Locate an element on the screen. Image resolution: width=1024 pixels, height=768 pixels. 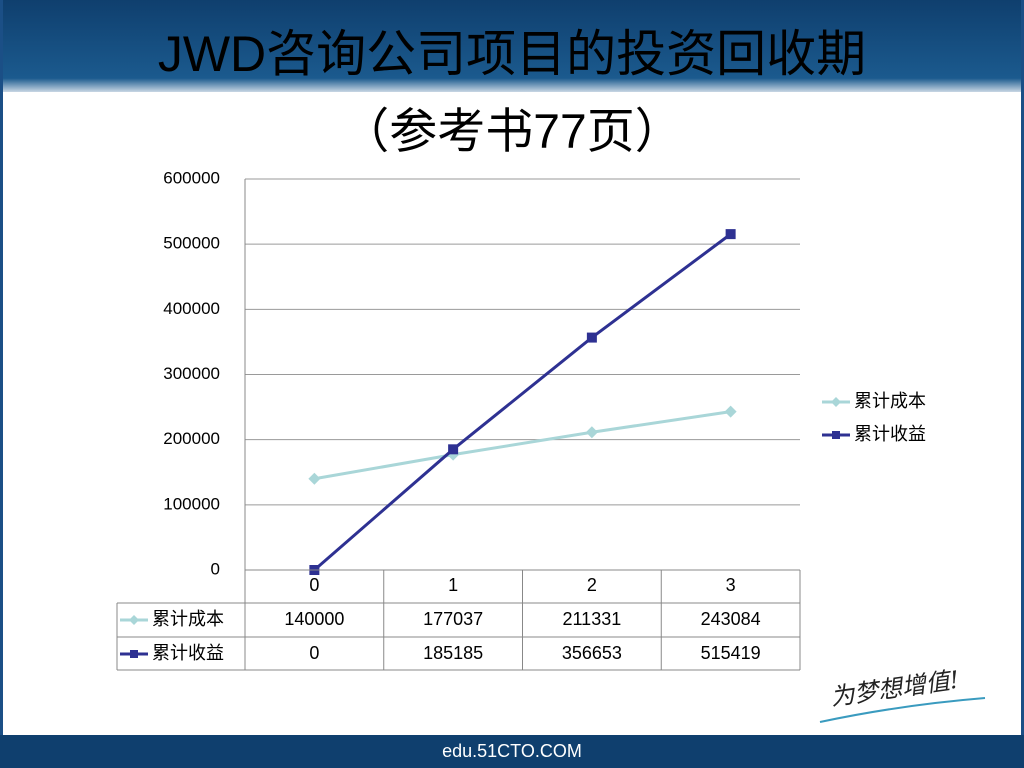
left-border is located at coordinates (1, 384).